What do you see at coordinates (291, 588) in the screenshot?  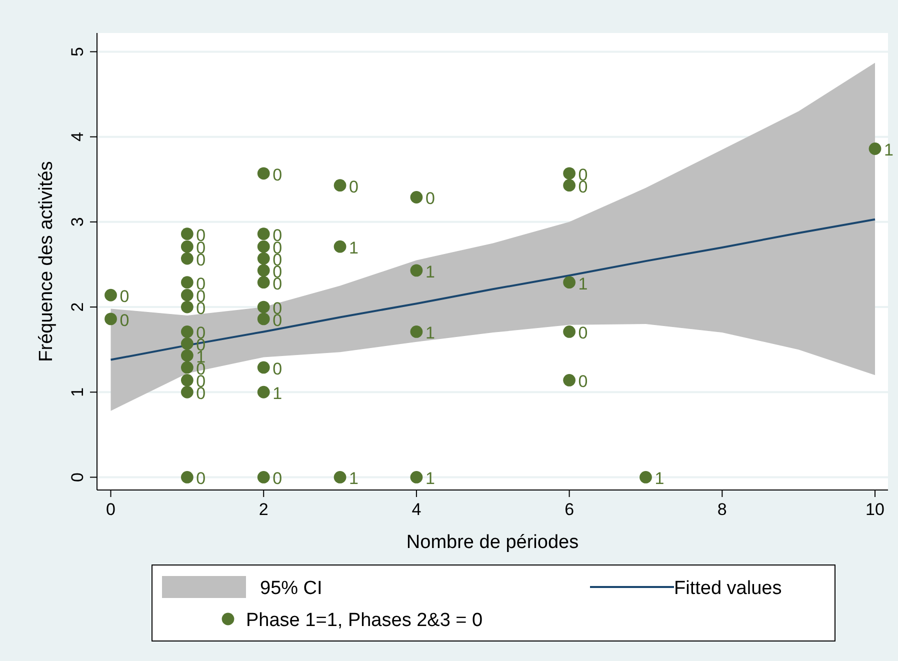 I see `text: 95% CI` at bounding box center [291, 588].